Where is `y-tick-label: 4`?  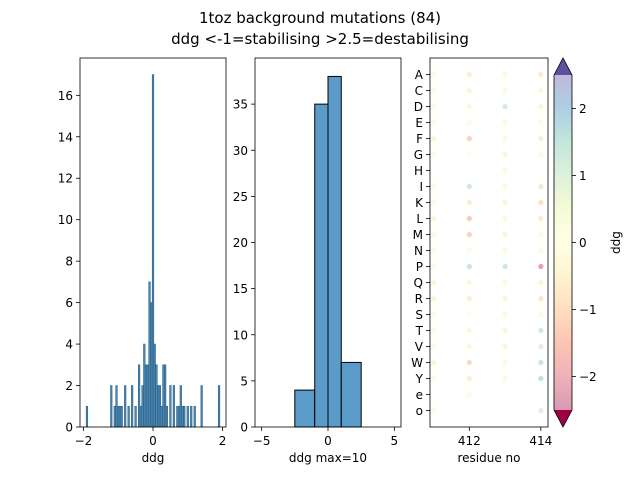
y-tick-label: 4 is located at coordinates (69, 345).